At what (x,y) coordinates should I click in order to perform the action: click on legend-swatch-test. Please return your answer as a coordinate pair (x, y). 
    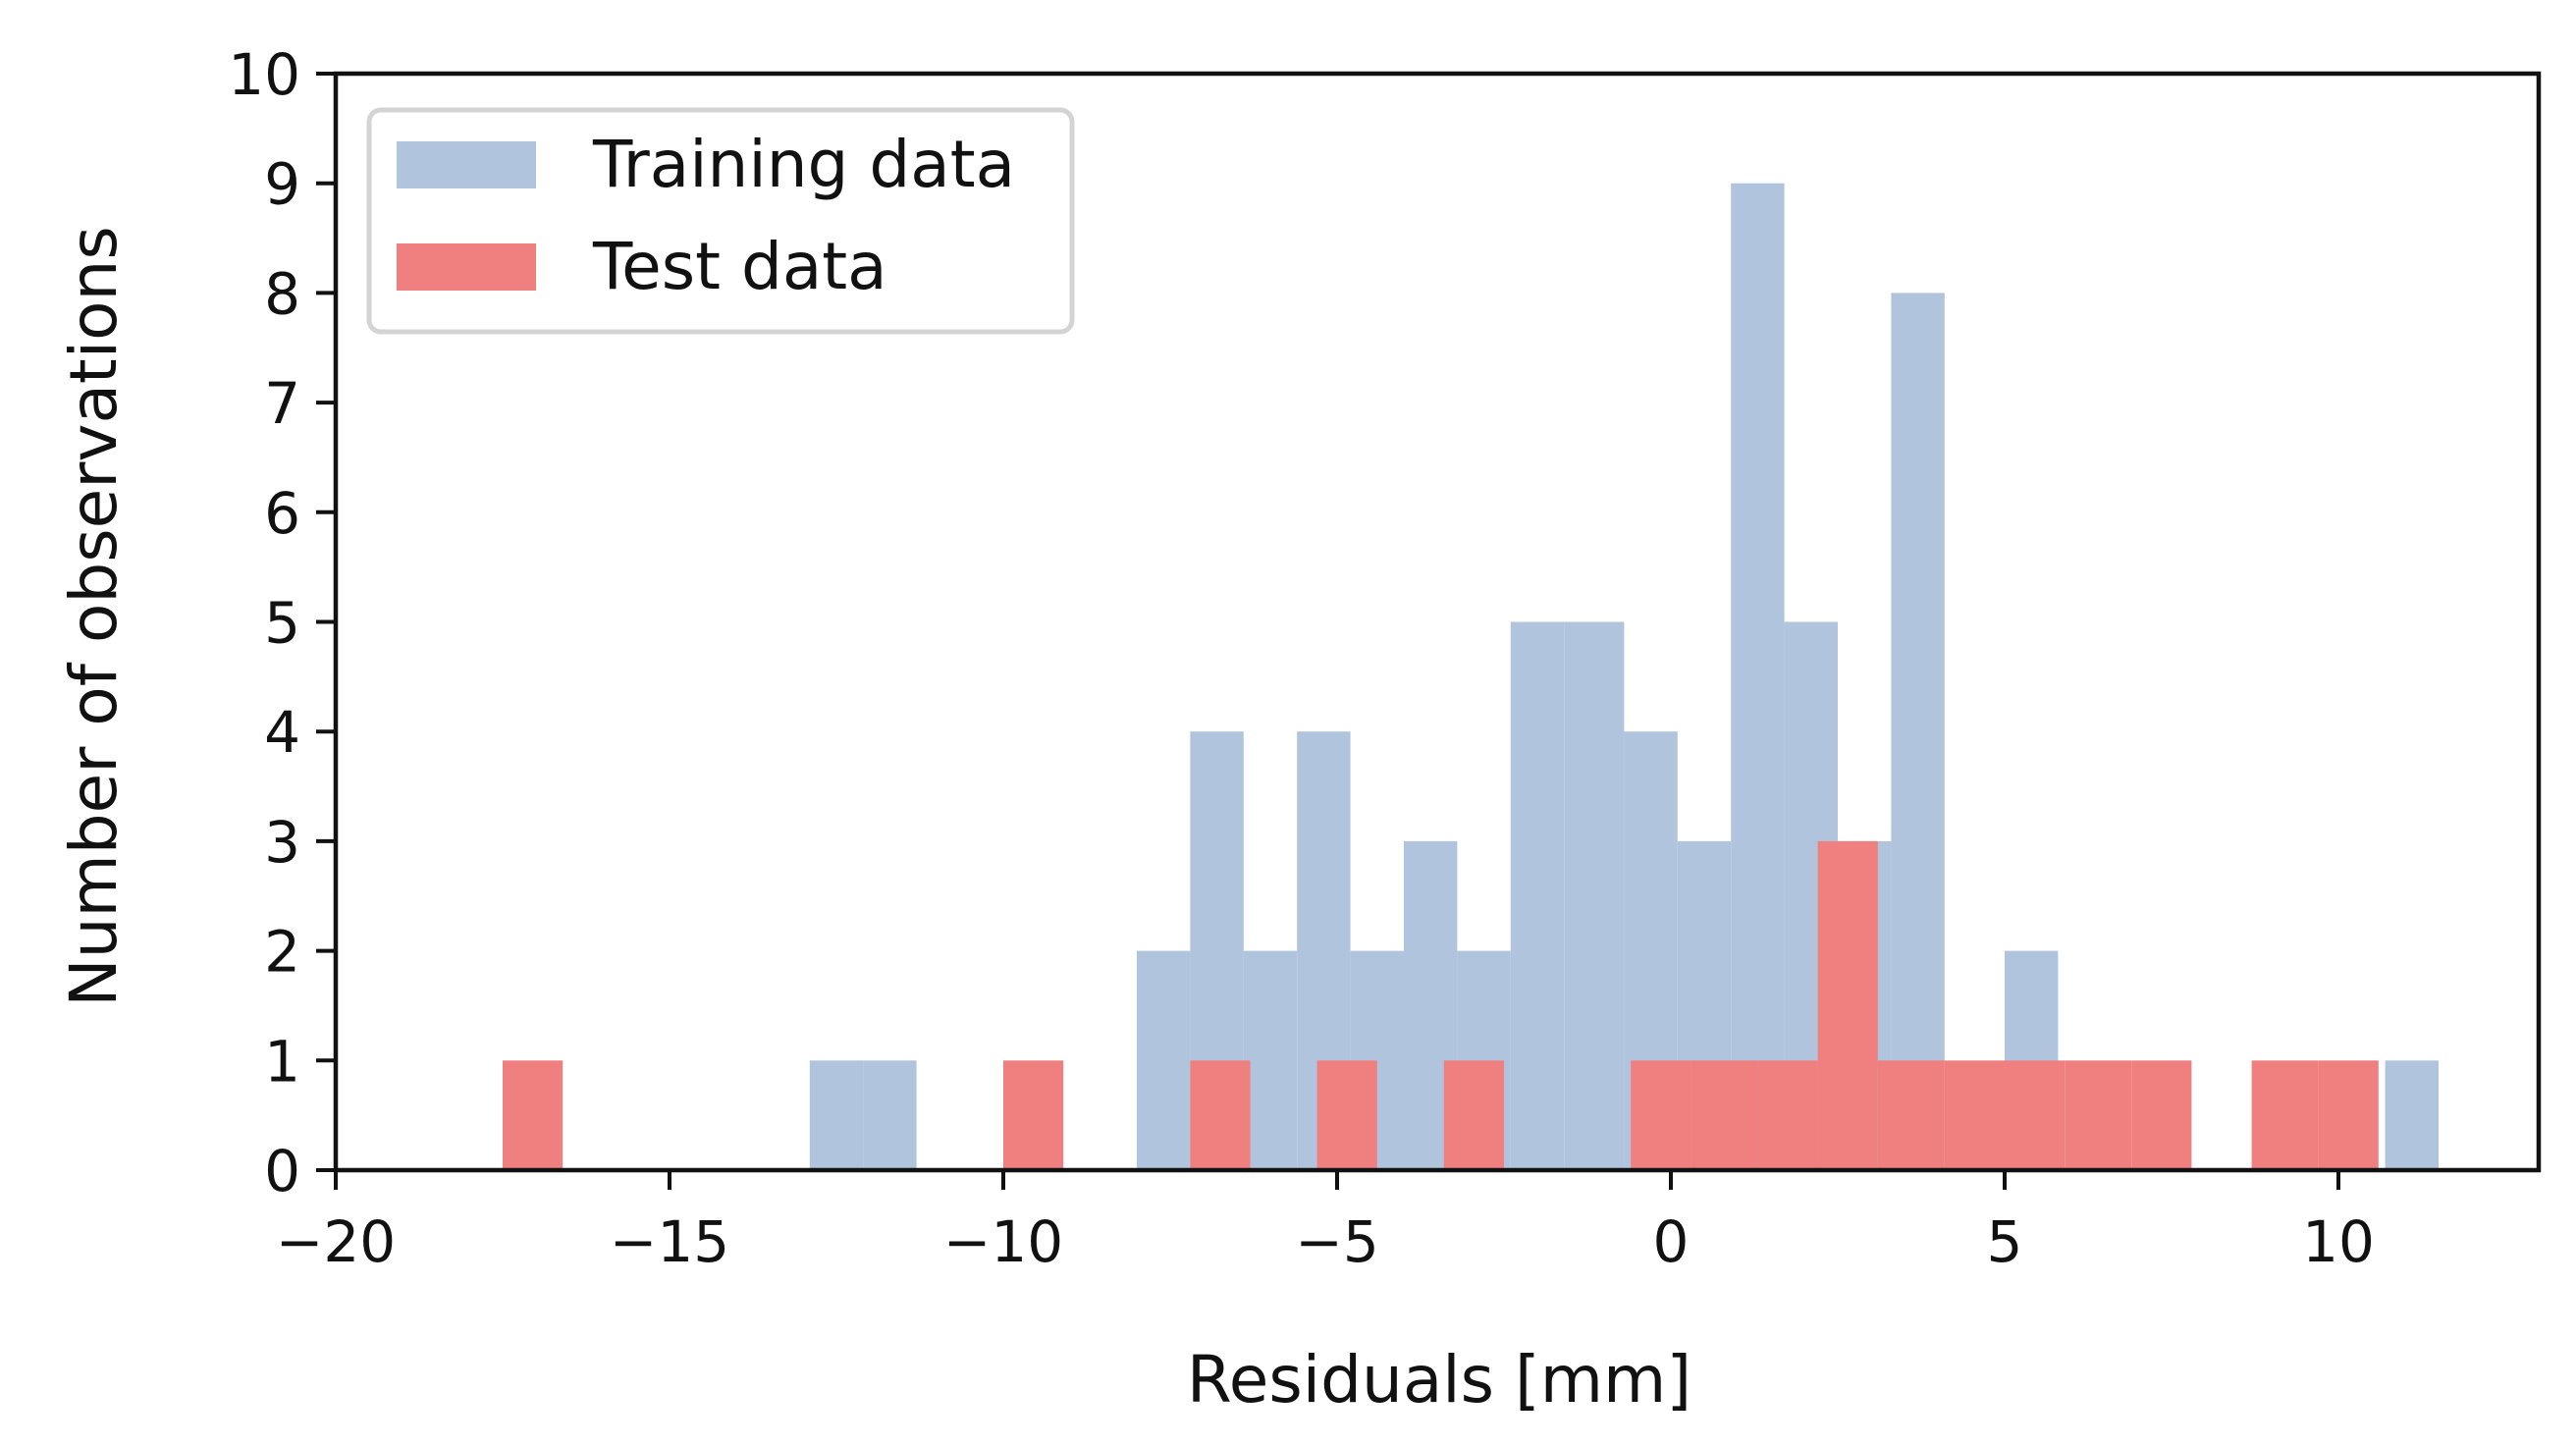
    Looking at the image, I should click on (466, 267).